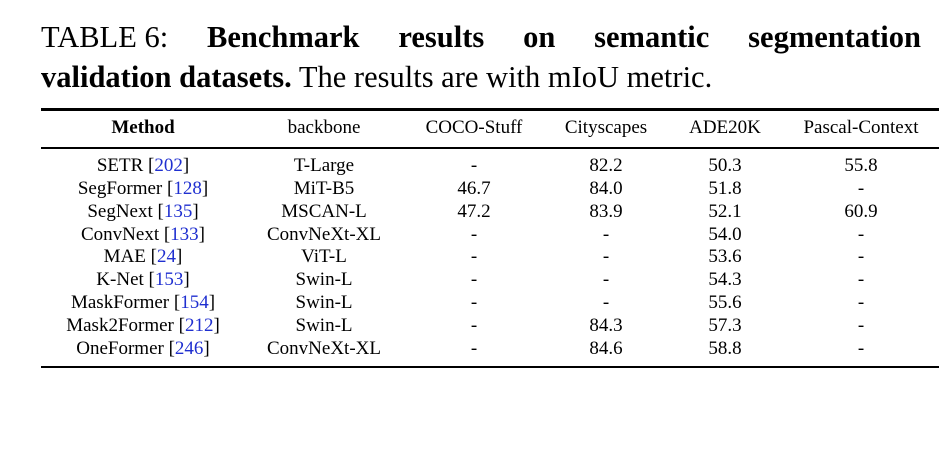 The image size is (939, 465). What do you see at coordinates (490, 148) in the screenshot?
I see `table-header-rule` at bounding box center [490, 148].